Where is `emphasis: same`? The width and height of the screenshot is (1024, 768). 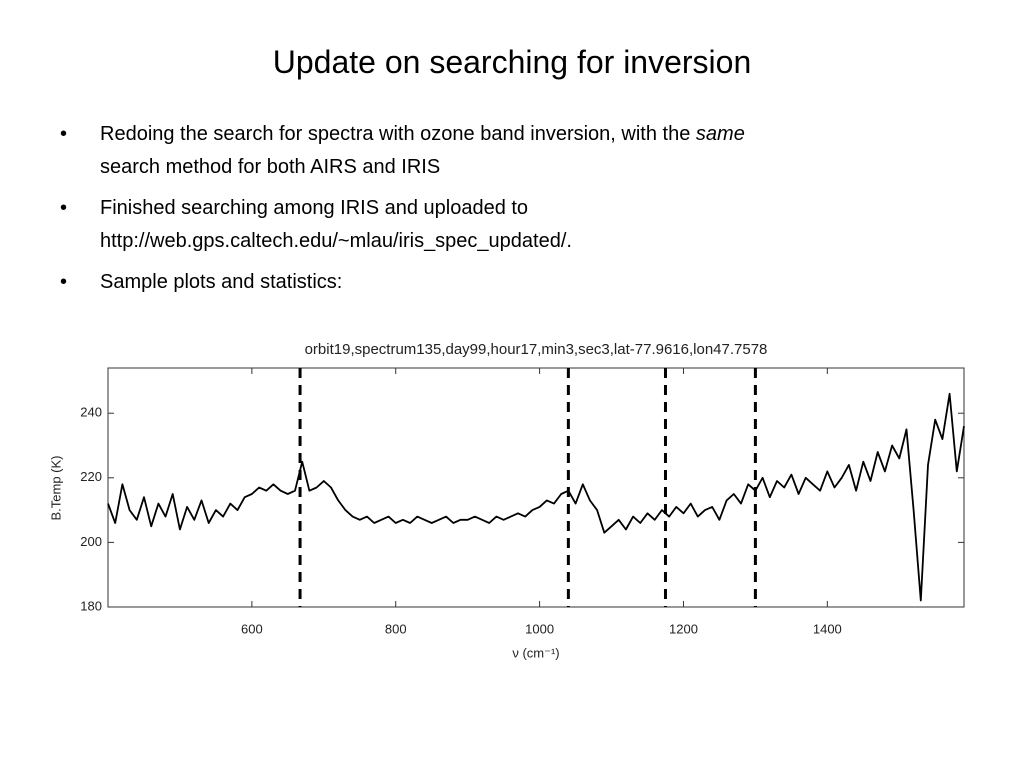 emphasis: same is located at coordinates (720, 134).